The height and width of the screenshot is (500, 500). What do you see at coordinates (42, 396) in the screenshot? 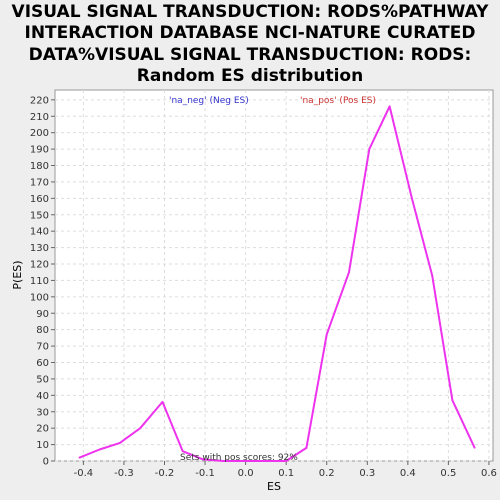
I see `y-tick-label: 40` at bounding box center [42, 396].